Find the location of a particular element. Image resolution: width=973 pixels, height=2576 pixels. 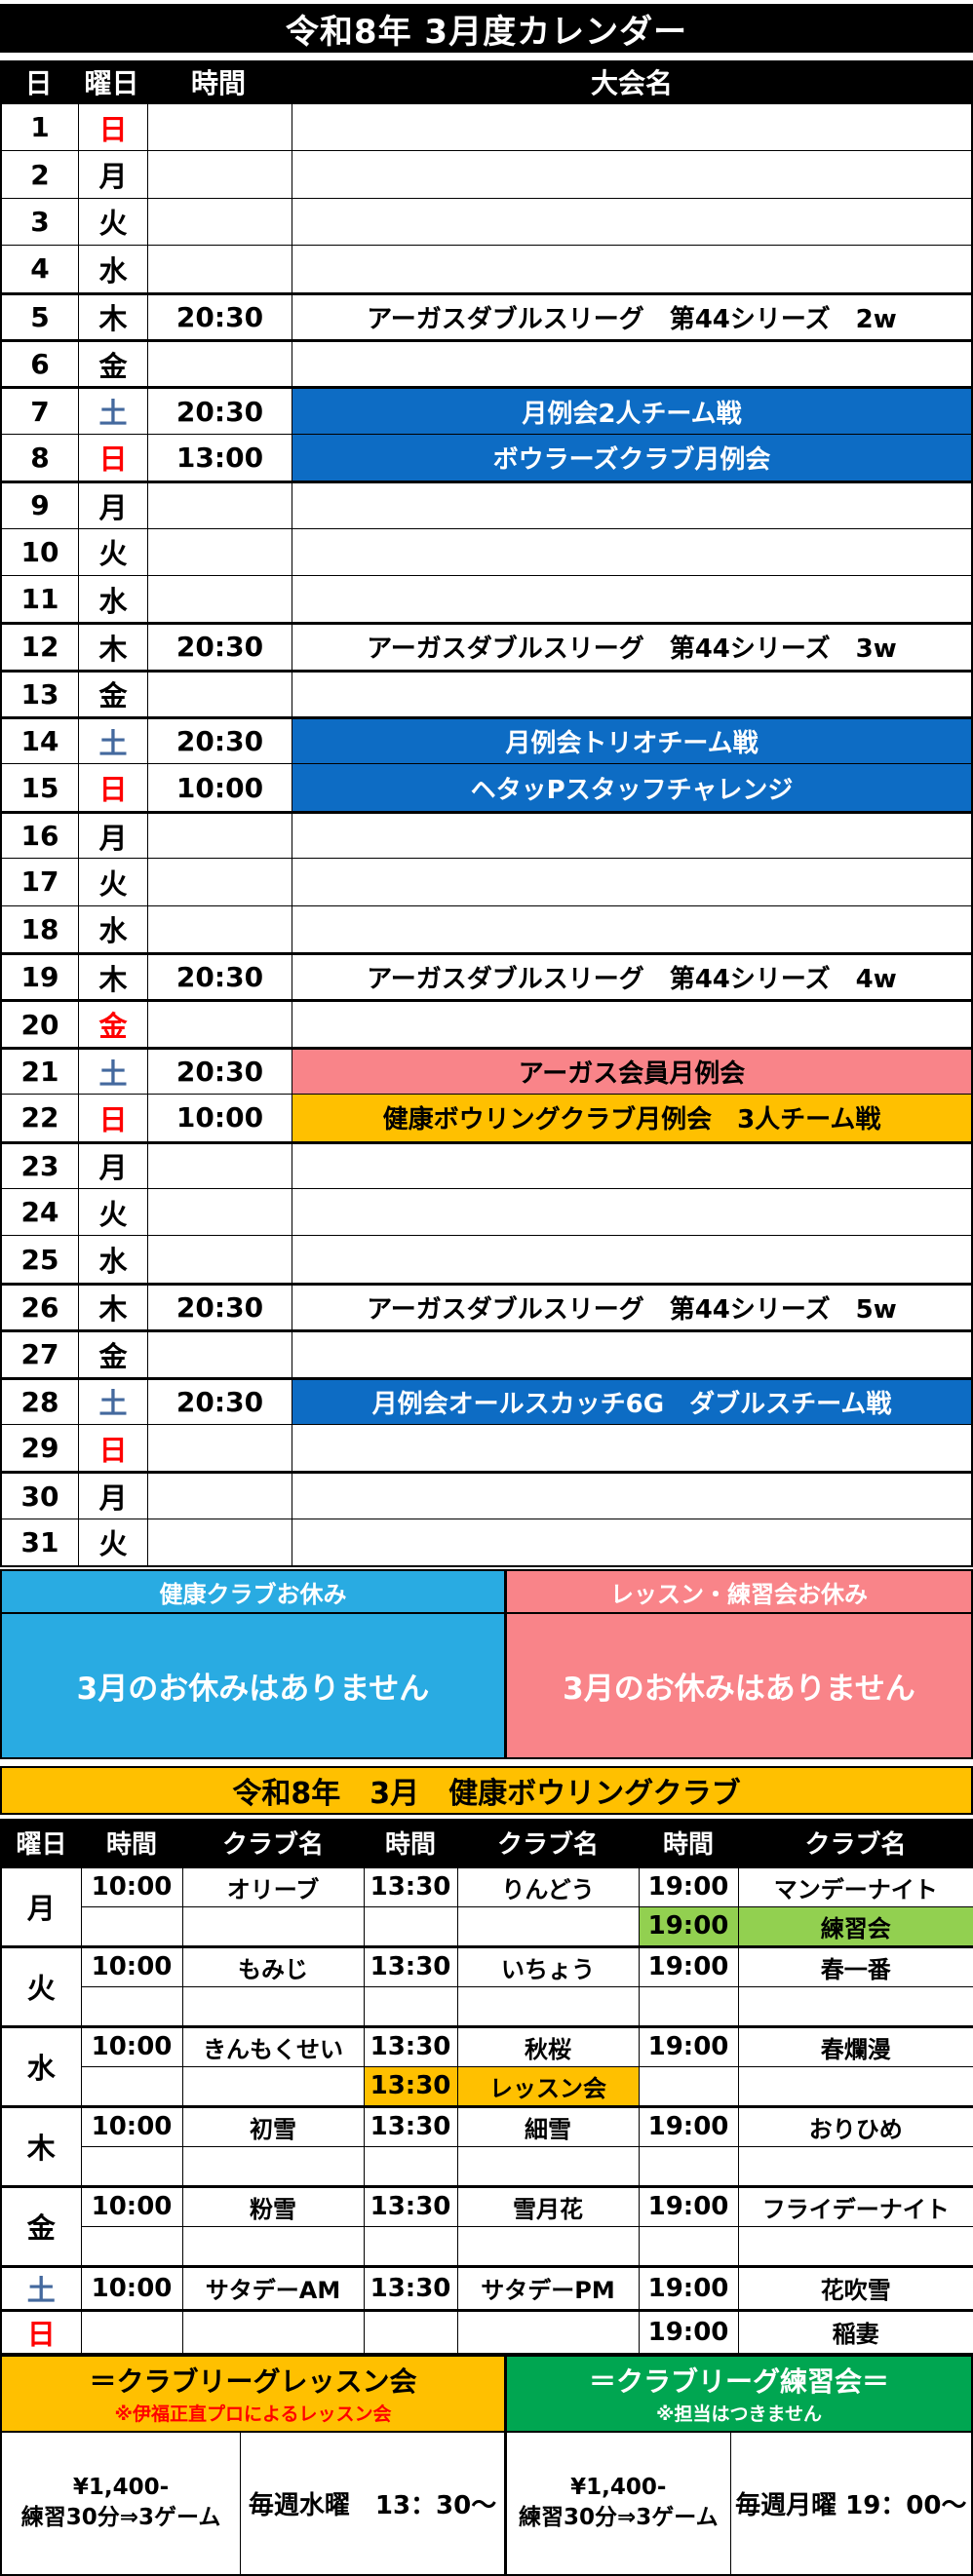

club-row: 19:00 練習会 is located at coordinates (487, 1926).